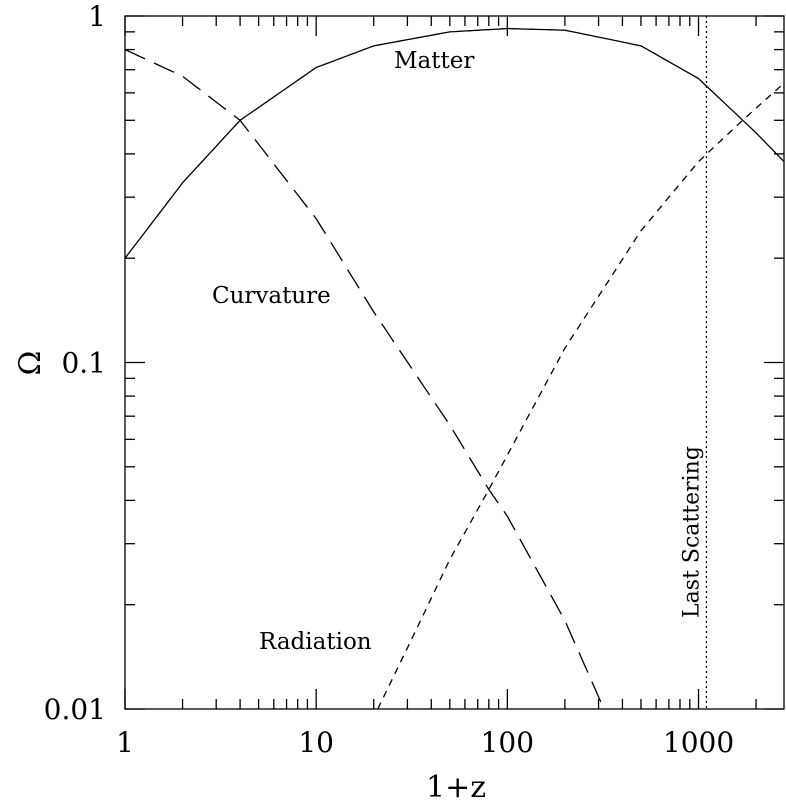 This screenshot has height=805, width=786. Describe the element at coordinates (698, 742) in the screenshot. I see `x-tick-label: 1000` at that location.